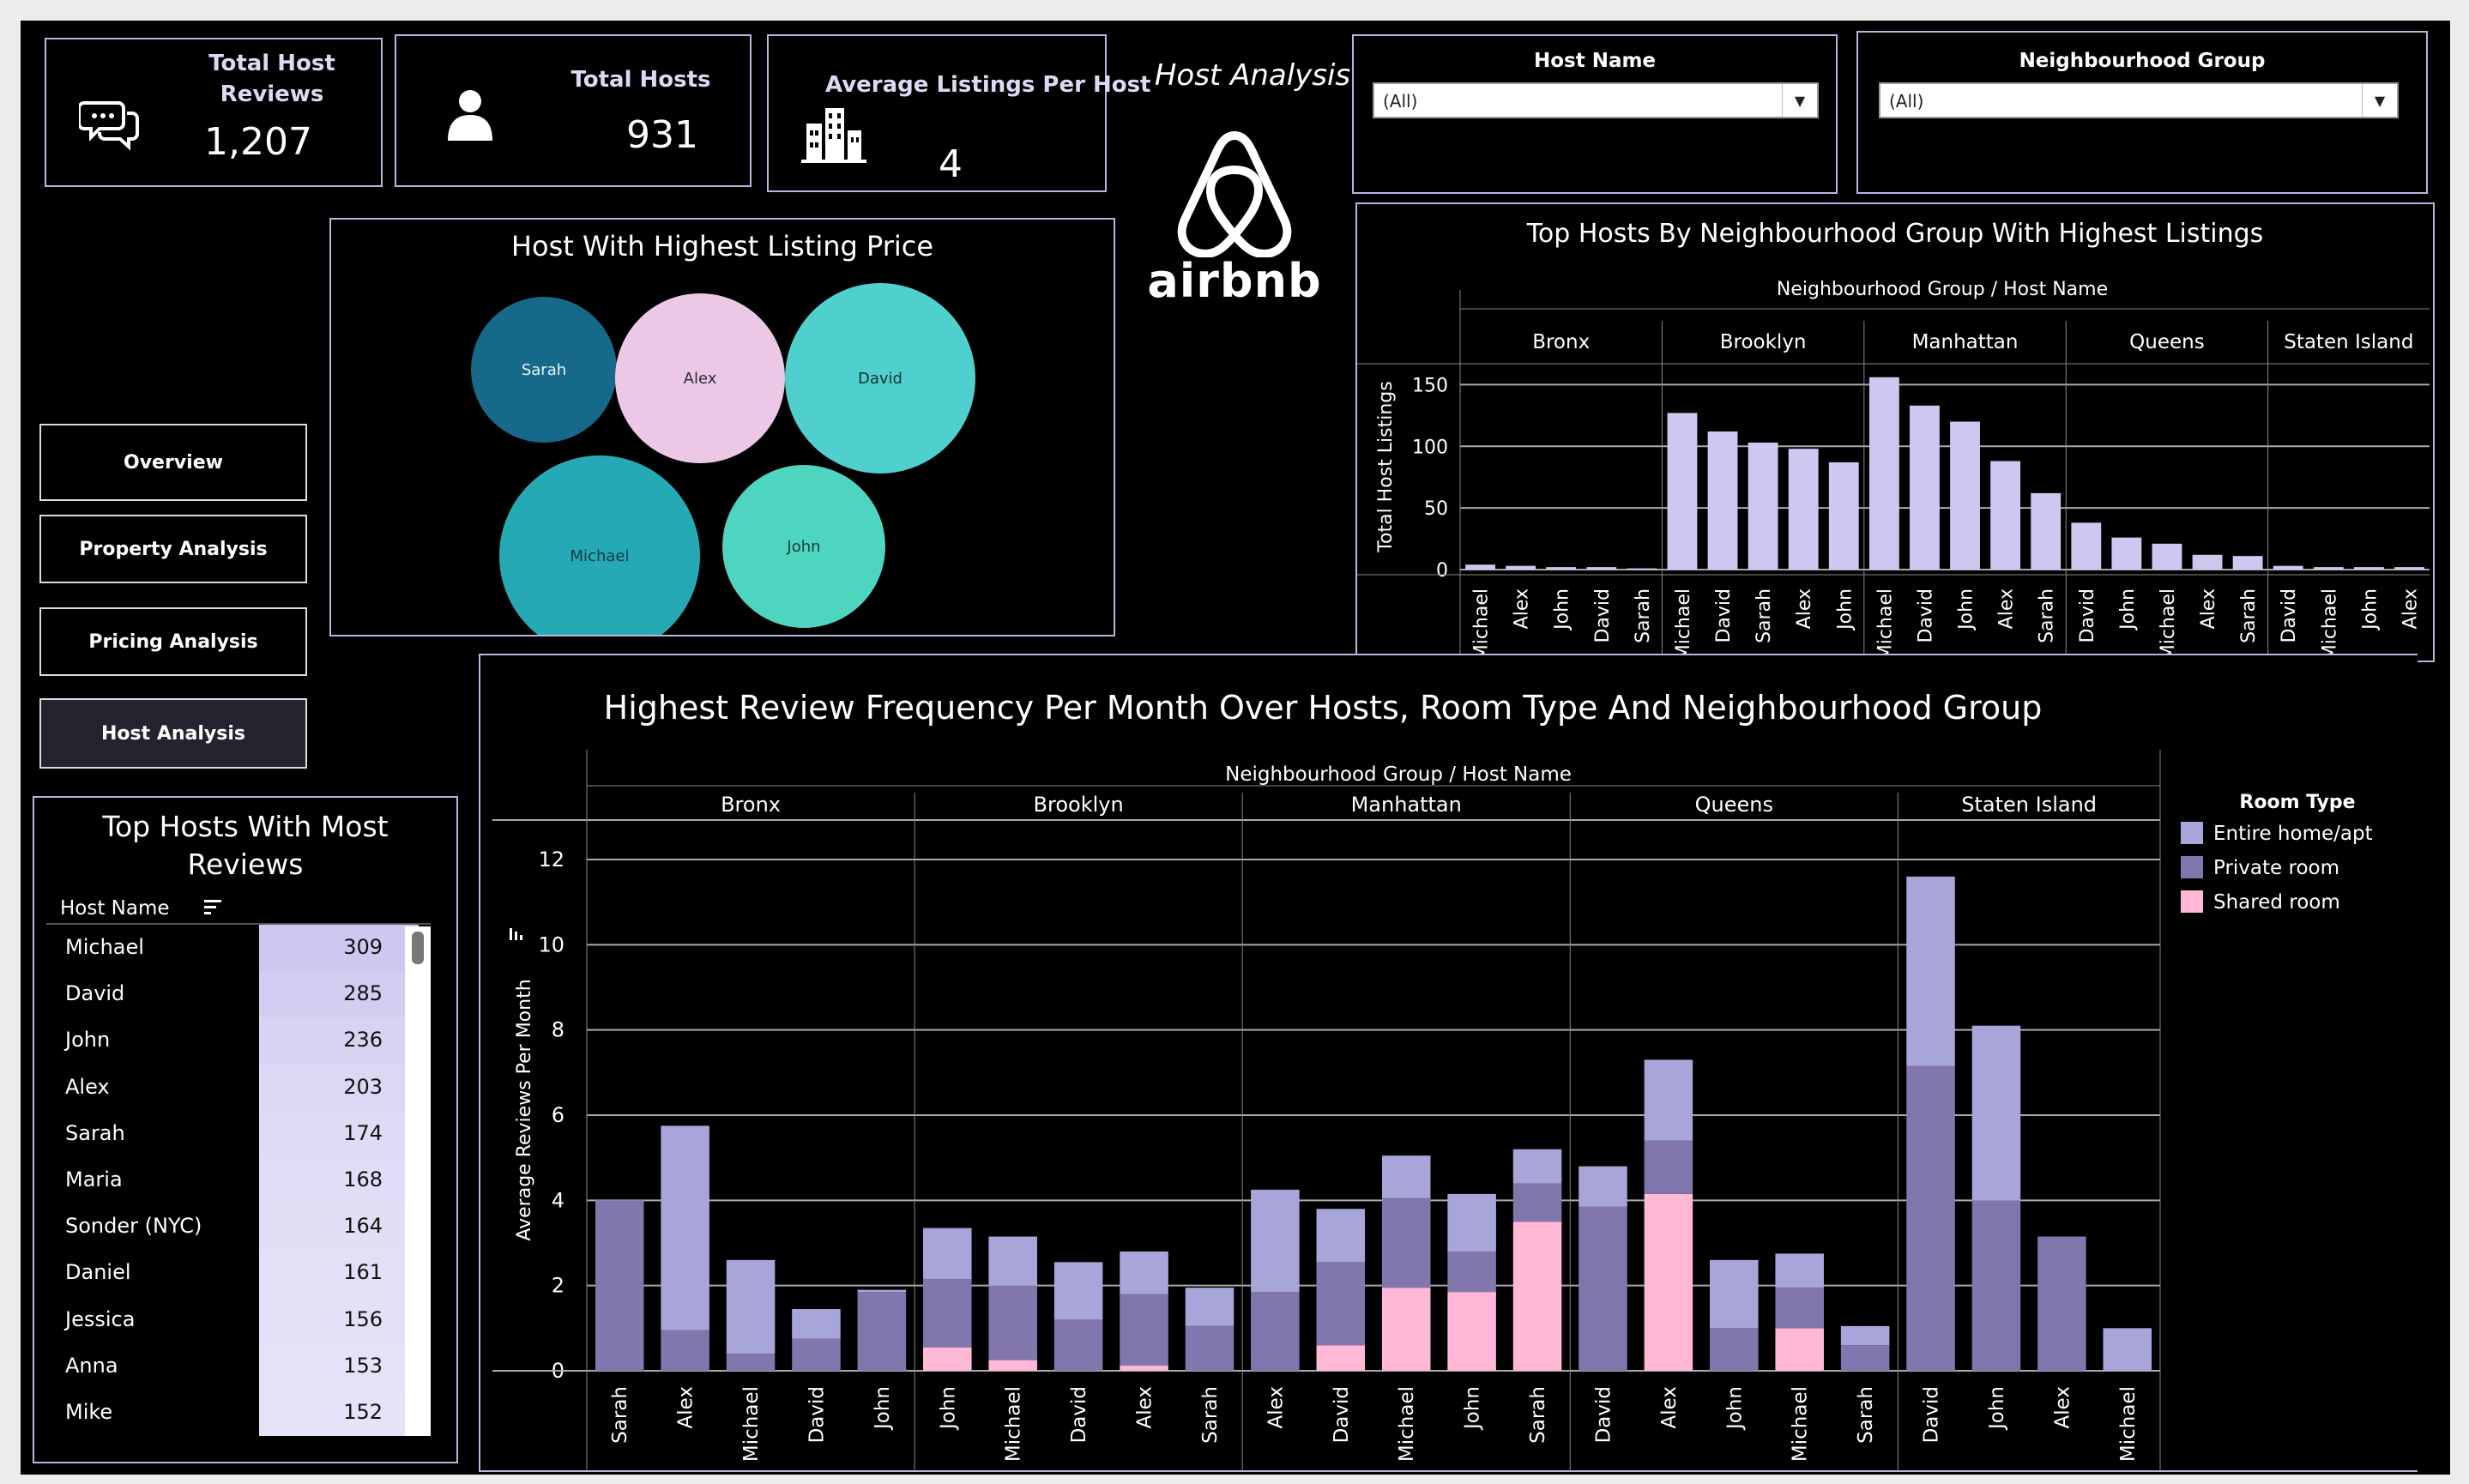 This screenshot has width=2469, height=1484. Describe the element at coordinates (958, 113) in the screenshot. I see `kpi-avg-listings: Average Listings Per Host 4` at that location.